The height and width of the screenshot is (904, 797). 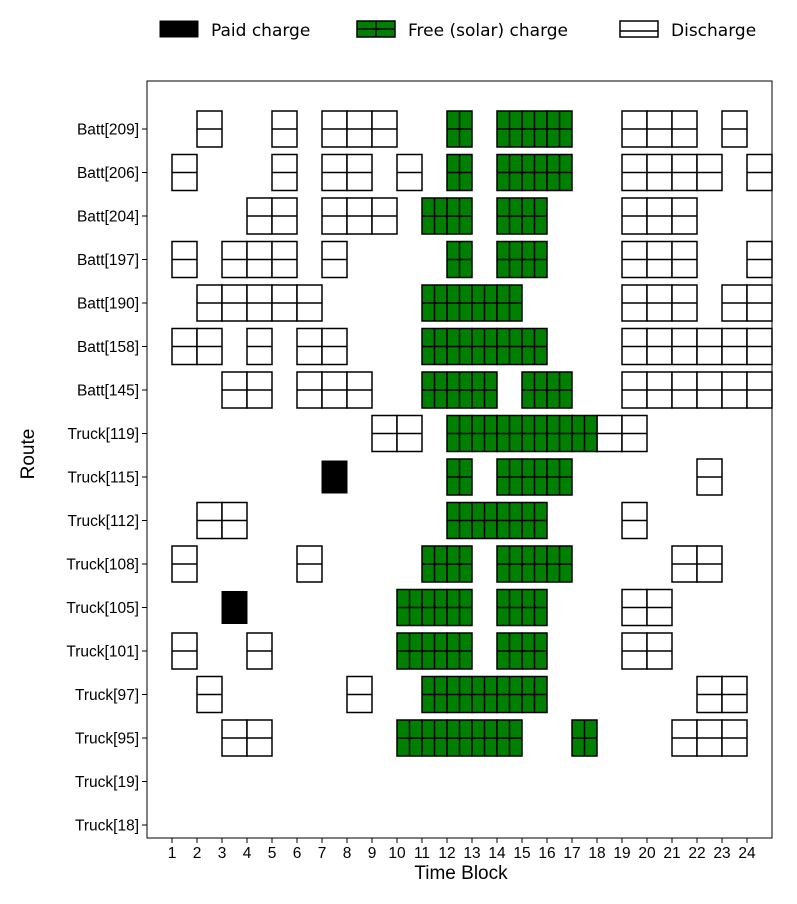 What do you see at coordinates (488, 31) in the screenshot?
I see `legend-label-solar: Free (solar) charge` at bounding box center [488, 31].